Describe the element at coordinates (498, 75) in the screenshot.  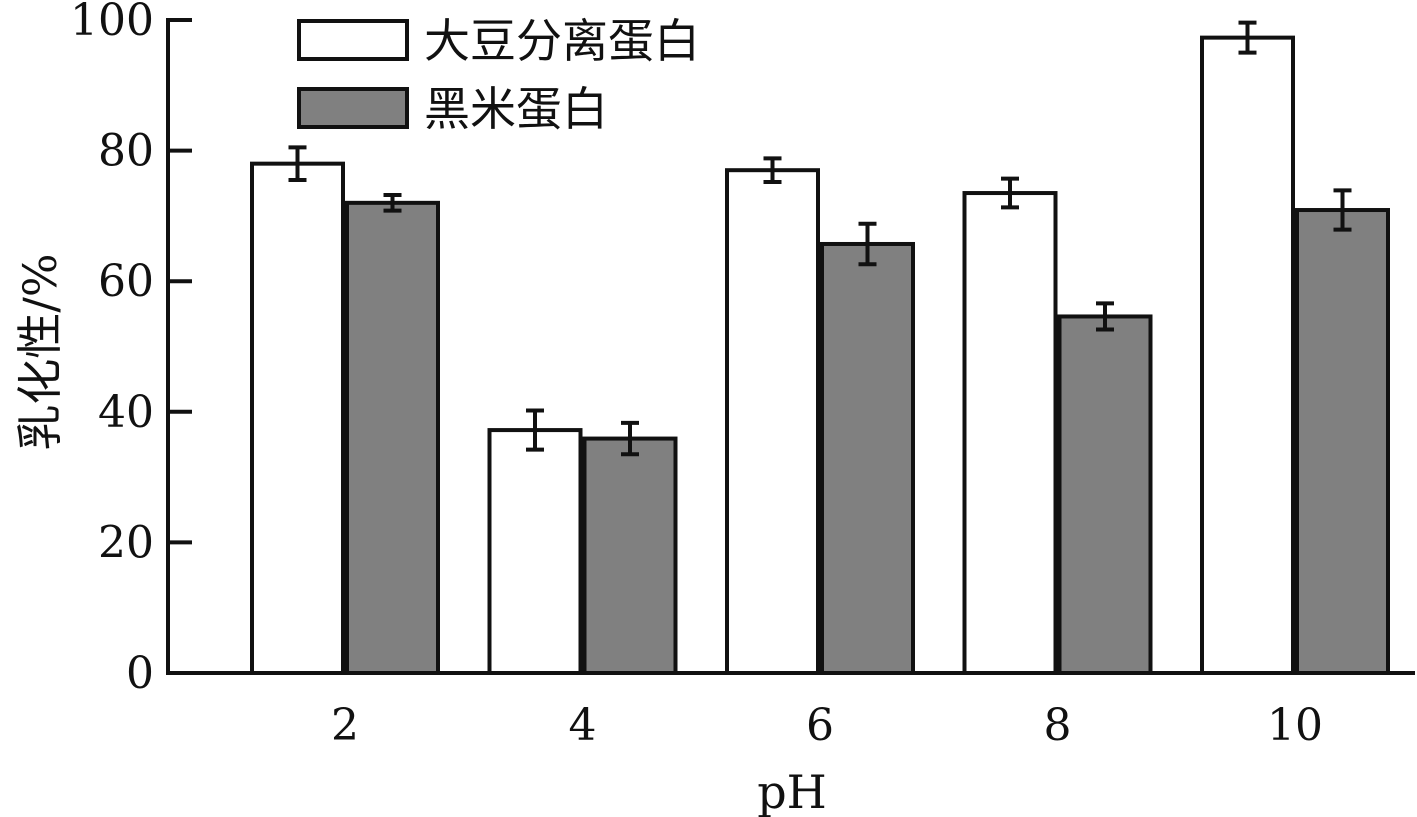
I see `legend: 大豆分离蛋白 黑米蛋白` at that location.